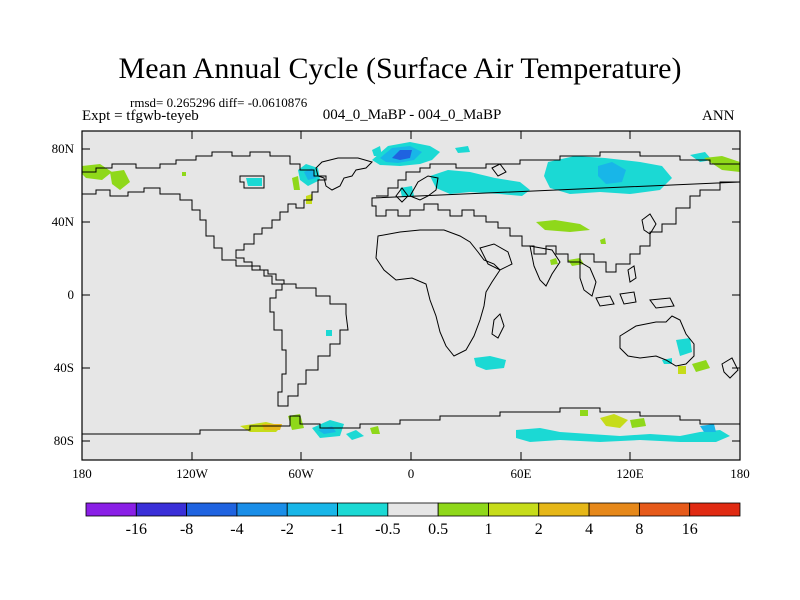 This screenshot has width=800, height=600. I want to click on comparison-label: 004_0_MaBP - 004_0_MaBP, so click(412, 115).